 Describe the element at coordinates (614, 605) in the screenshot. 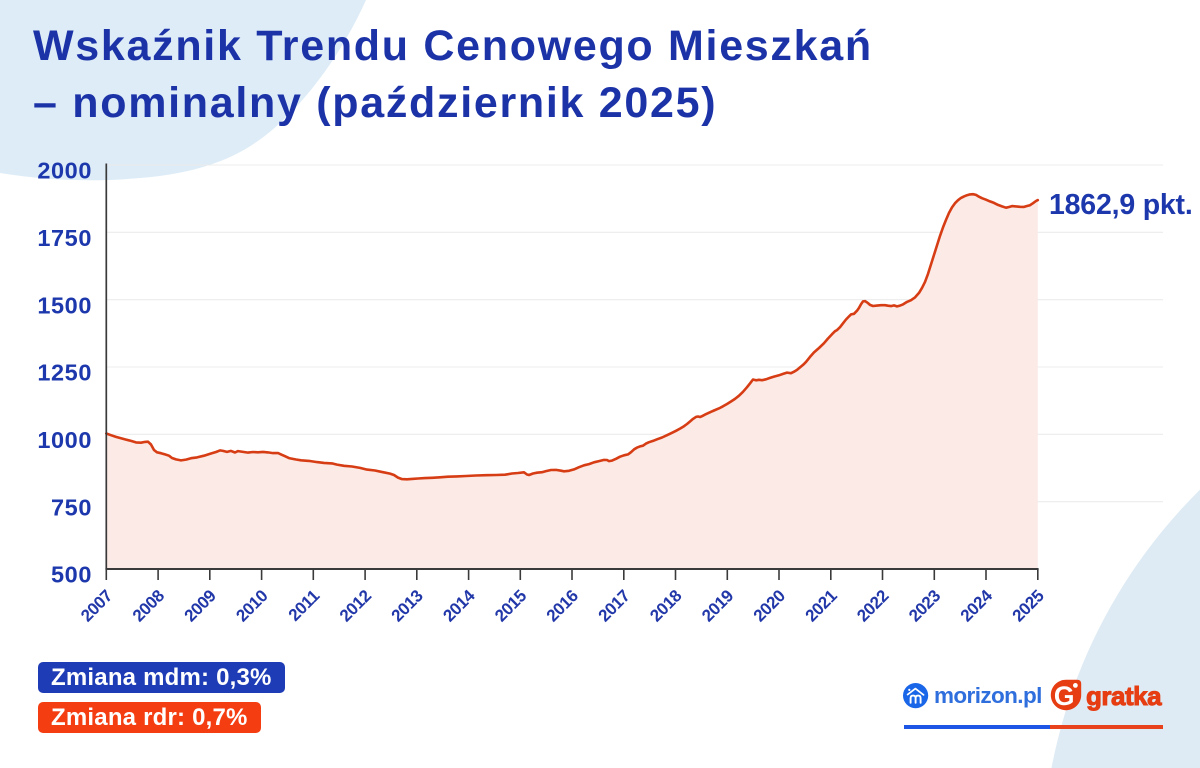

I see `svg-text: 2017` at that location.